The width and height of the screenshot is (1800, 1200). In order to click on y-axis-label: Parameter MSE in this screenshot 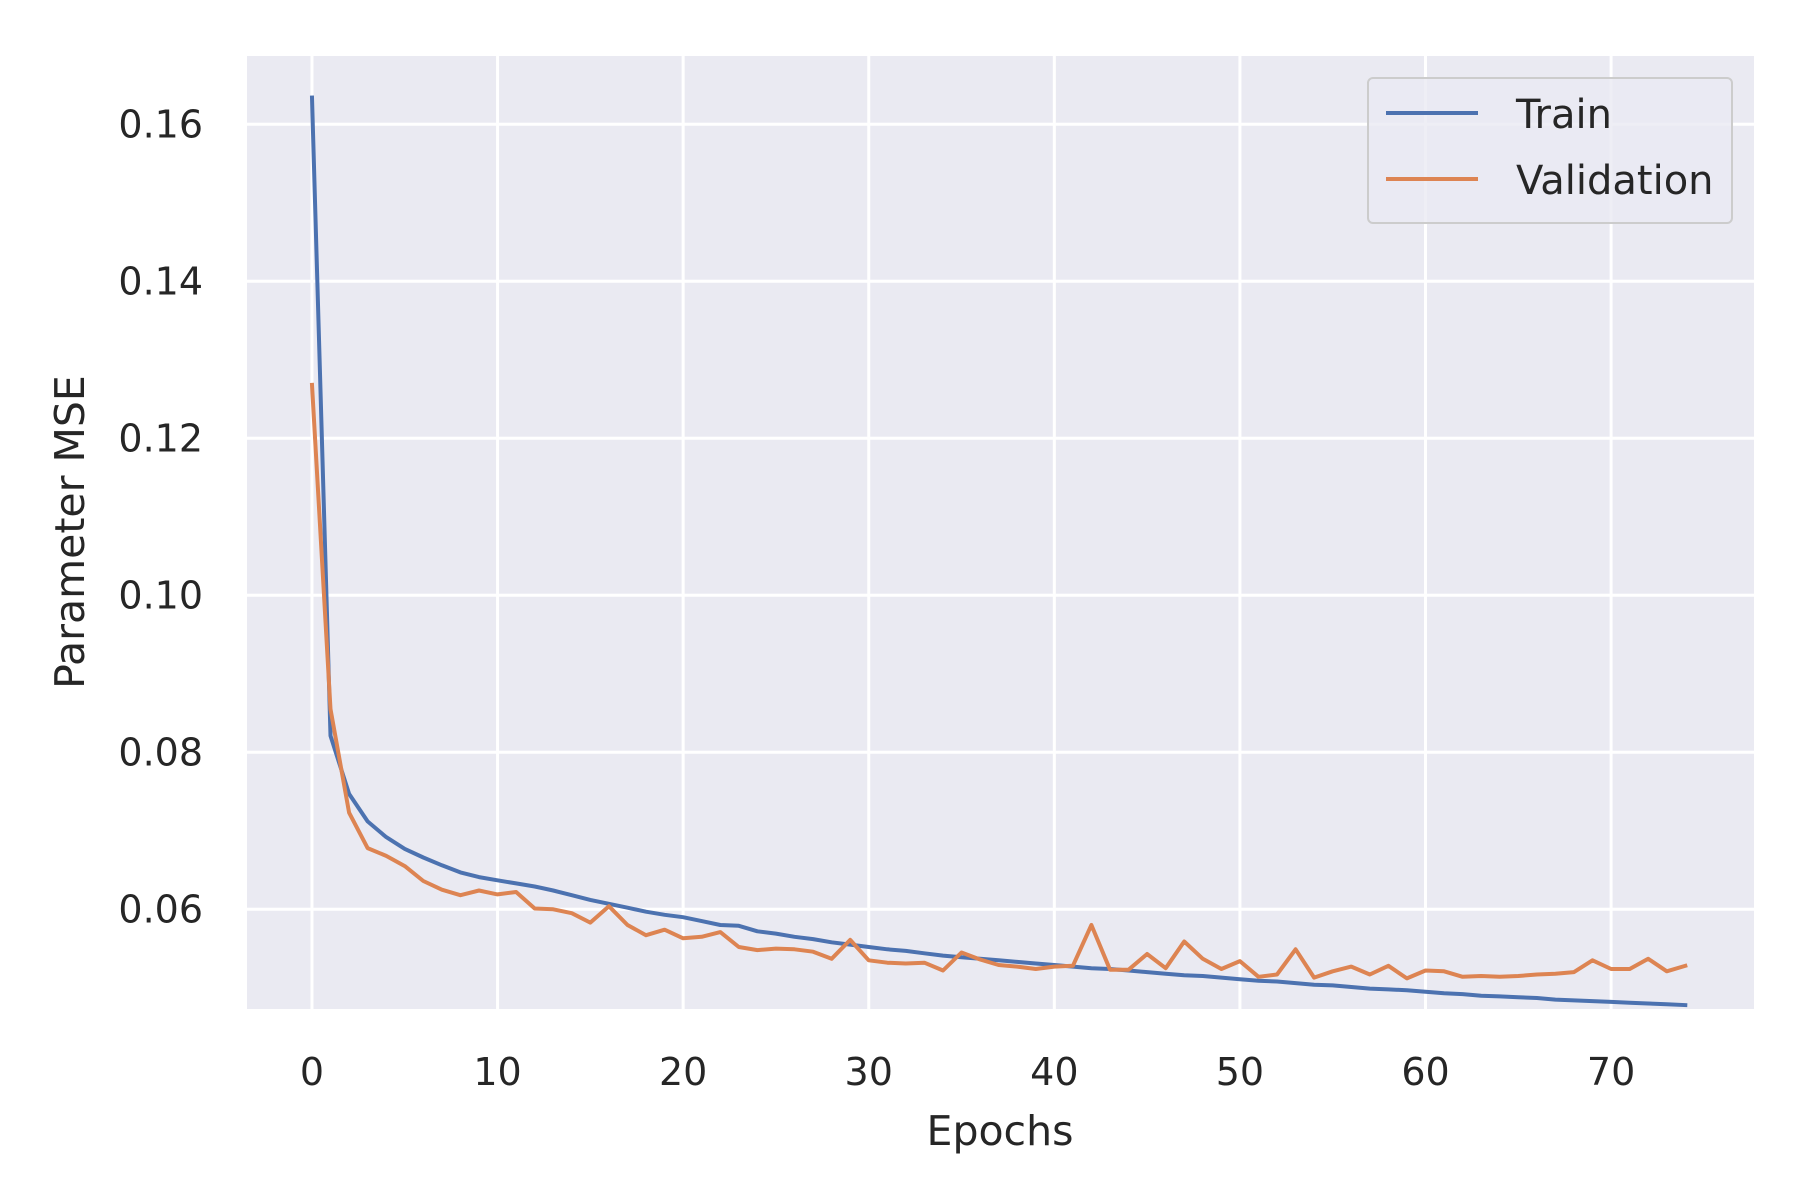, I will do `click(70, 532)`.